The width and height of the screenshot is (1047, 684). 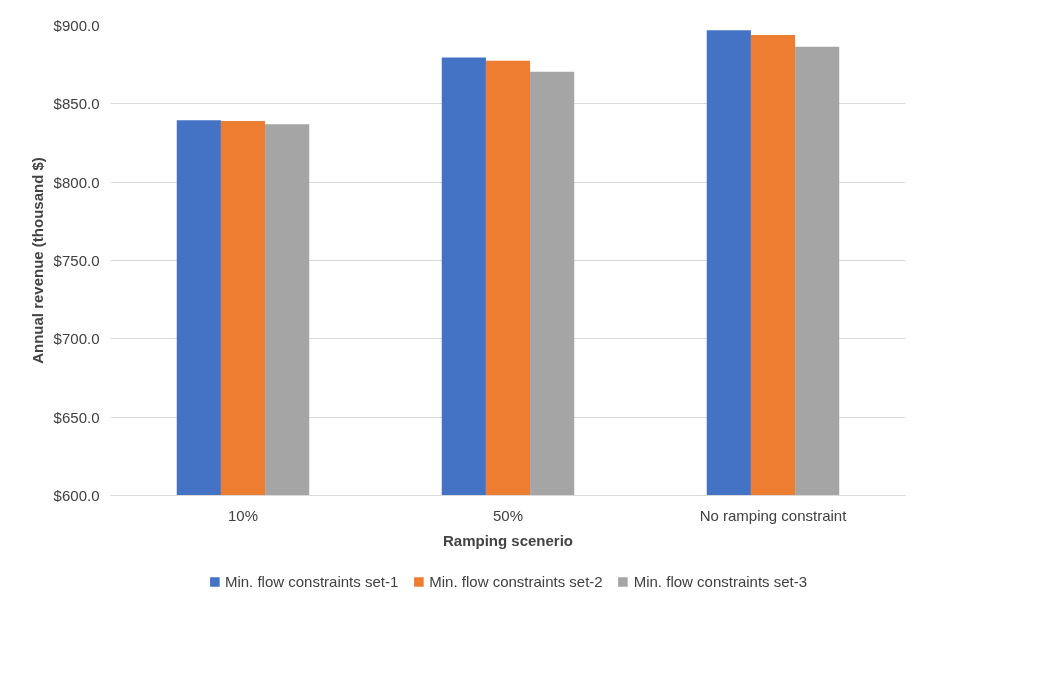 I want to click on x-tick-label: No ramping constraint, so click(x=773, y=515).